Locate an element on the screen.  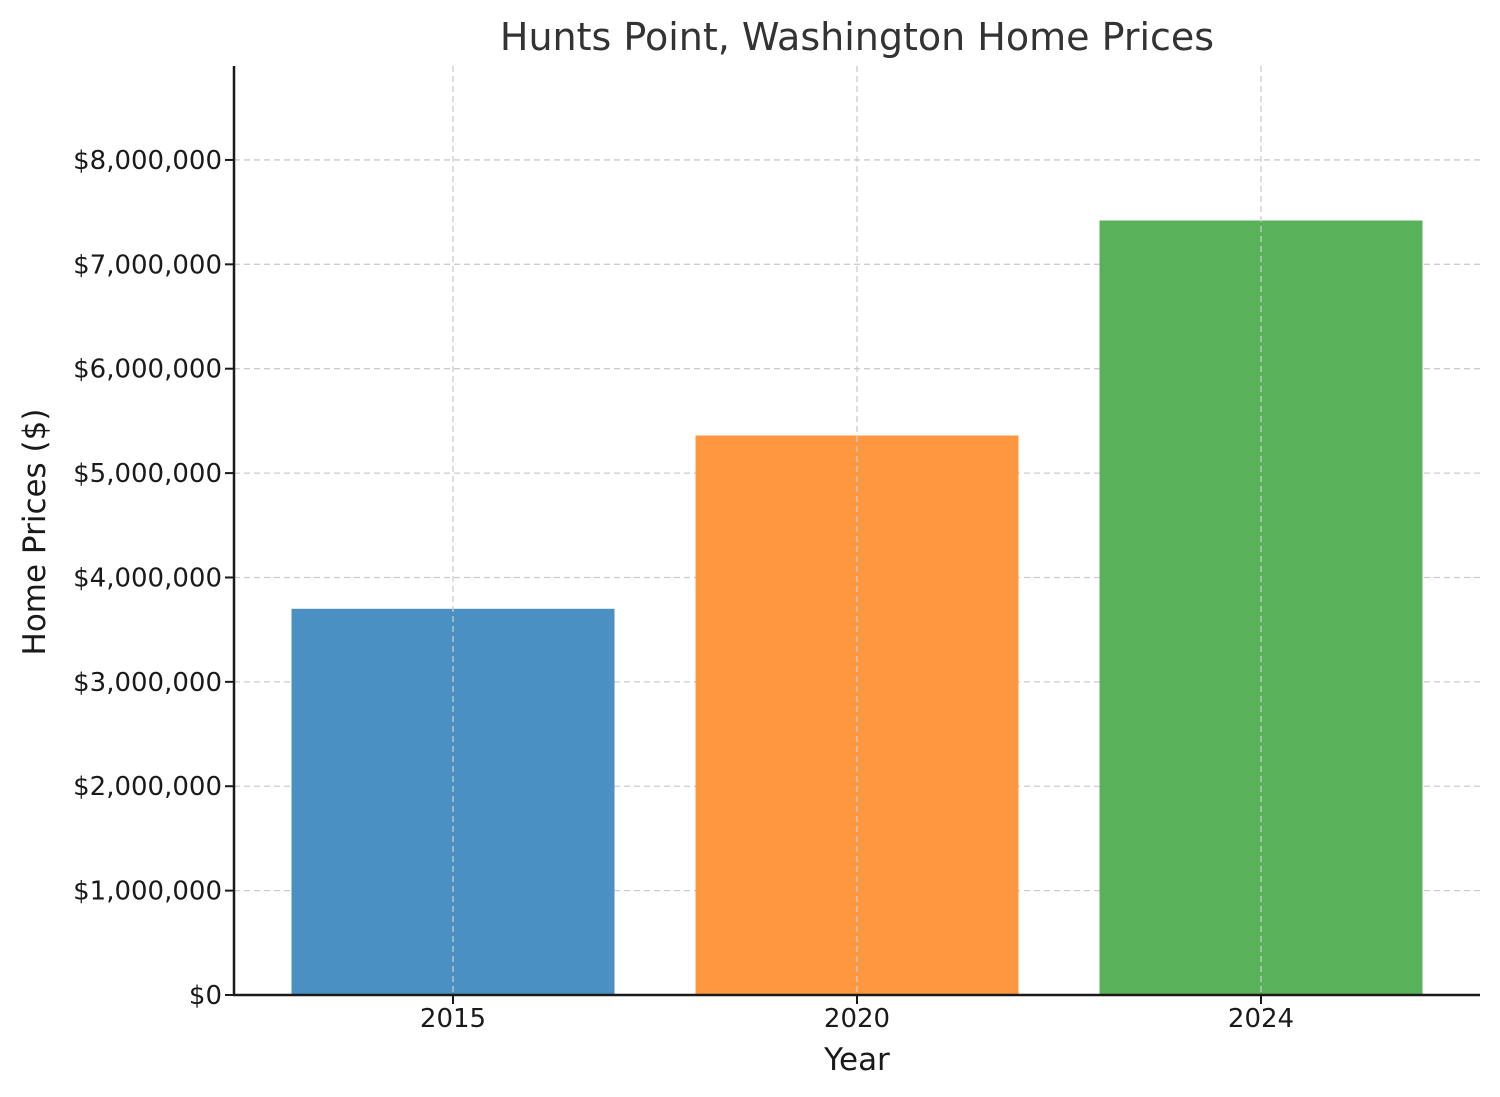
y-tick-label: $0 is located at coordinates (205, 996).